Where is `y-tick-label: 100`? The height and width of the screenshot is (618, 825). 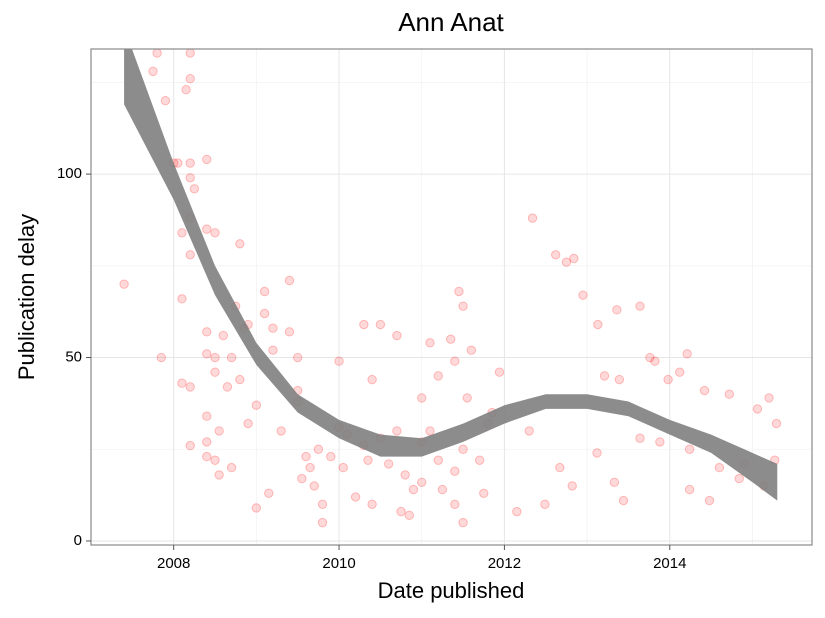
y-tick-label: 100 is located at coordinates (69, 173).